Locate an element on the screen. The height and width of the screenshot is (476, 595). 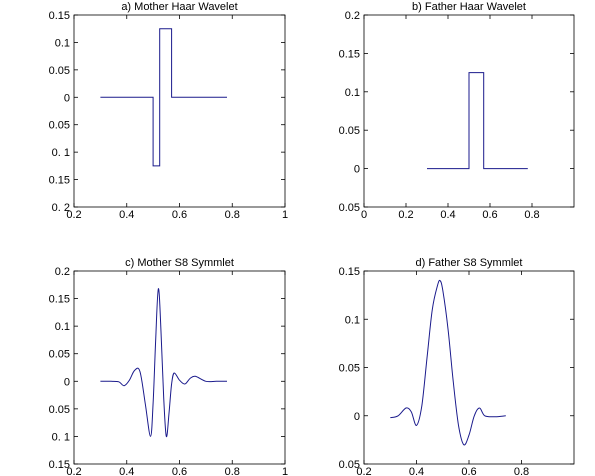
chart-title: b) Father Haar Wavelet is located at coordinates (469, 7).